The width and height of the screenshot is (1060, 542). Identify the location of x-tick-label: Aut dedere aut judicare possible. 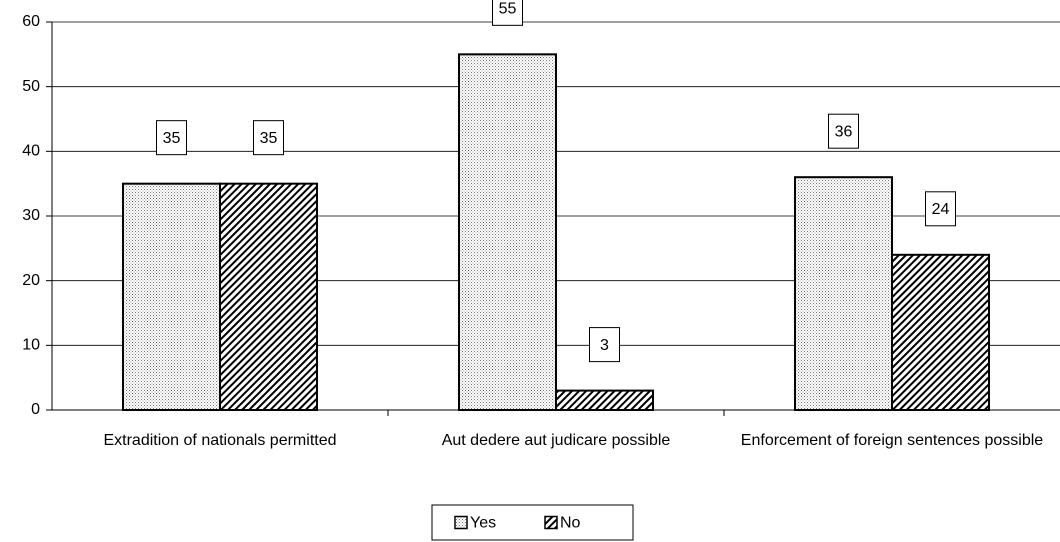
(556, 440).